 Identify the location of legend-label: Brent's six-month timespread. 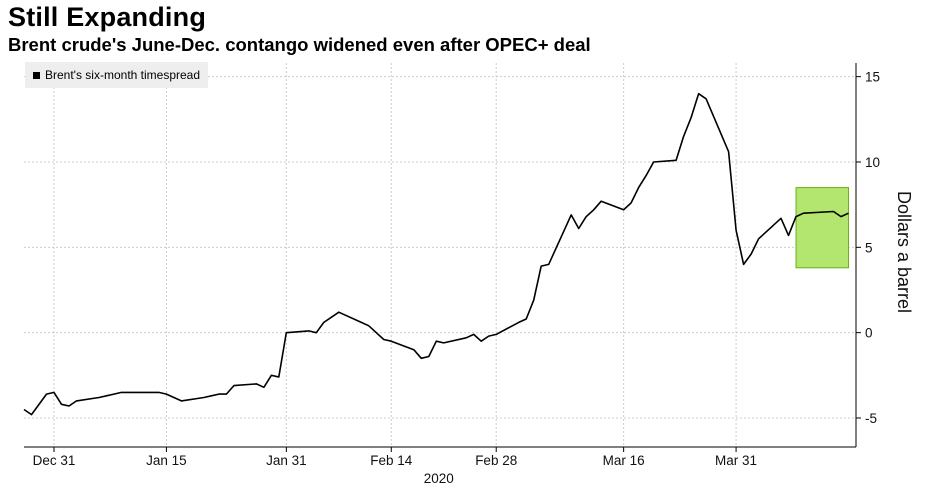
(123, 75).